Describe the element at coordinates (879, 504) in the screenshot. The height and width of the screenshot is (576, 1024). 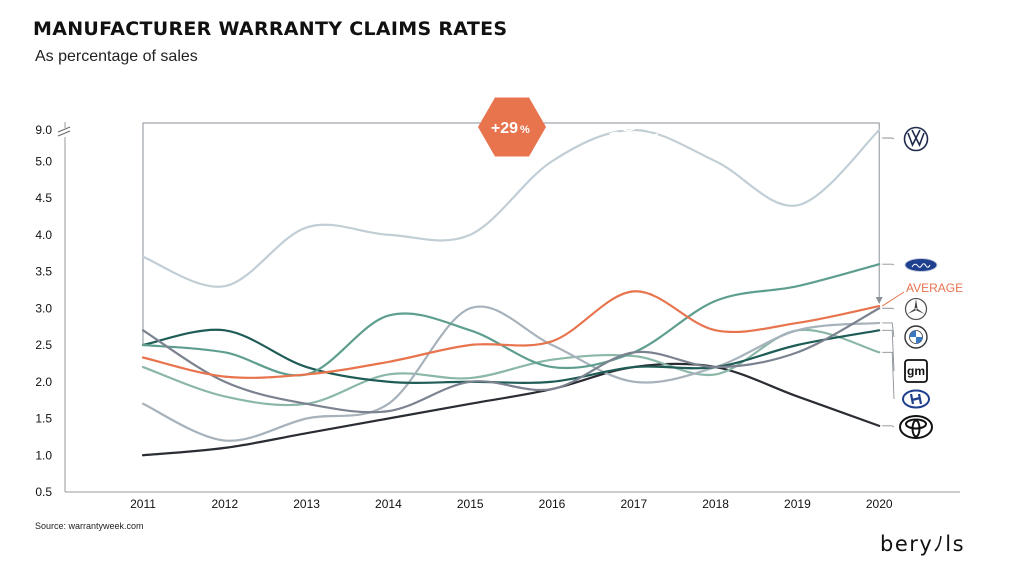
I see `x-tick-label: 2020` at that location.